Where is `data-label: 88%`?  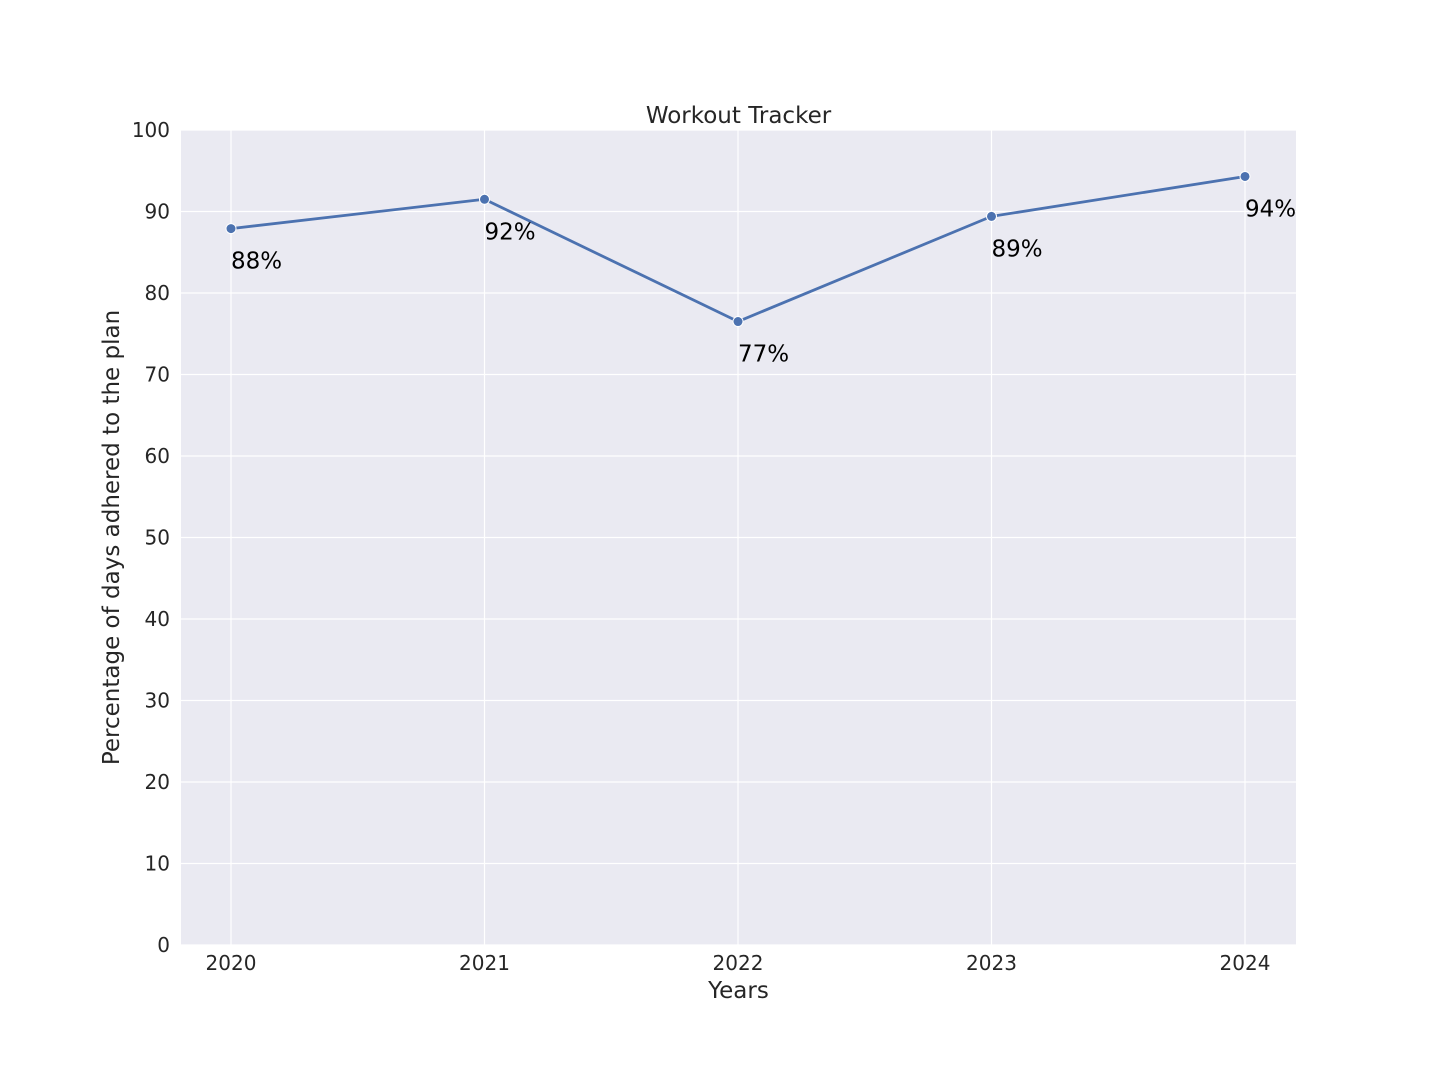
data-label: 88% is located at coordinates (256, 262).